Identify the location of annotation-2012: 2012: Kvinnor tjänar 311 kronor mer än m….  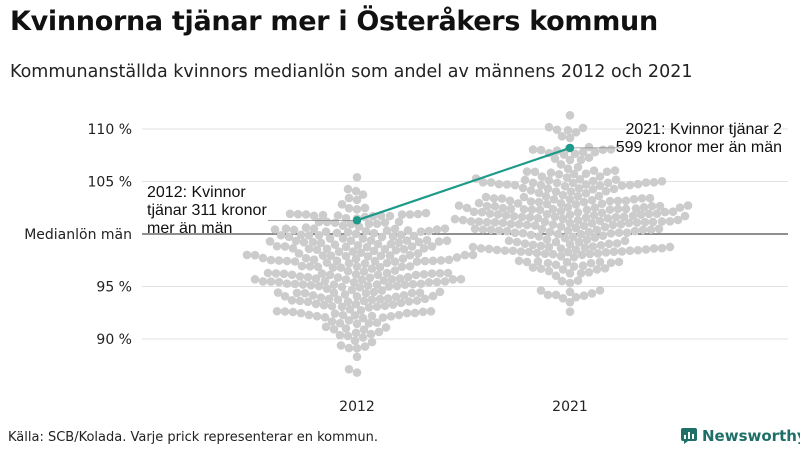
(207, 210).